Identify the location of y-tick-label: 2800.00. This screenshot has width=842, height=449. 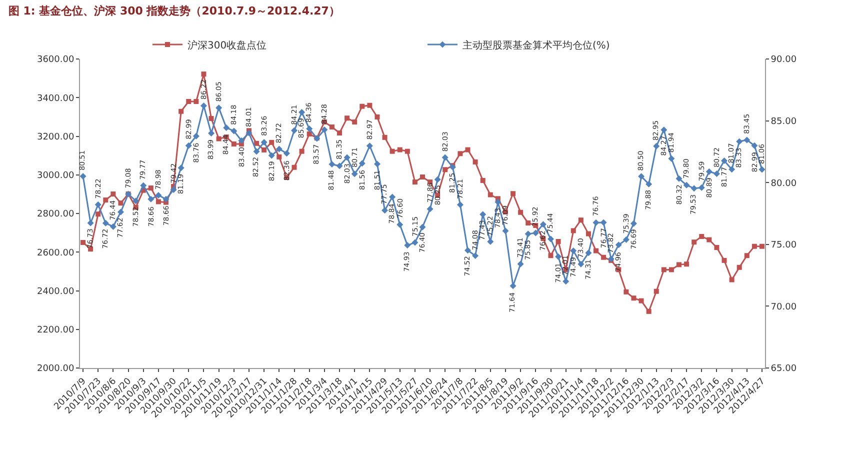
(55, 215).